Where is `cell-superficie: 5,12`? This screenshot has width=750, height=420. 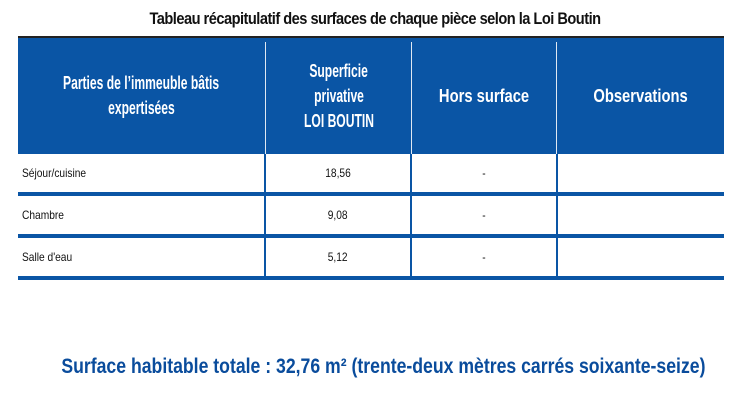
cell-superficie: 5,12 is located at coordinates (338, 257).